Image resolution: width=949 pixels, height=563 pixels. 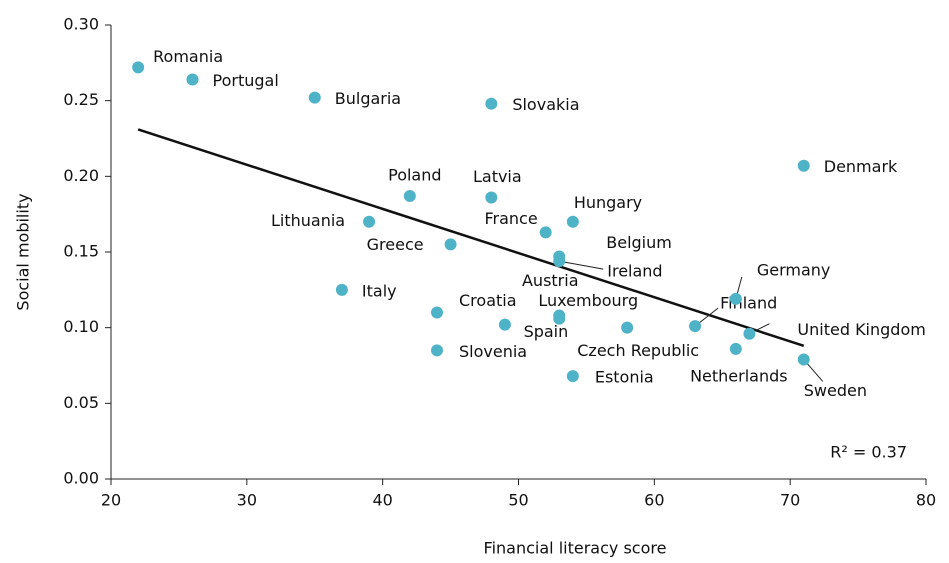 I want to click on point-label: Austria, so click(x=550, y=280).